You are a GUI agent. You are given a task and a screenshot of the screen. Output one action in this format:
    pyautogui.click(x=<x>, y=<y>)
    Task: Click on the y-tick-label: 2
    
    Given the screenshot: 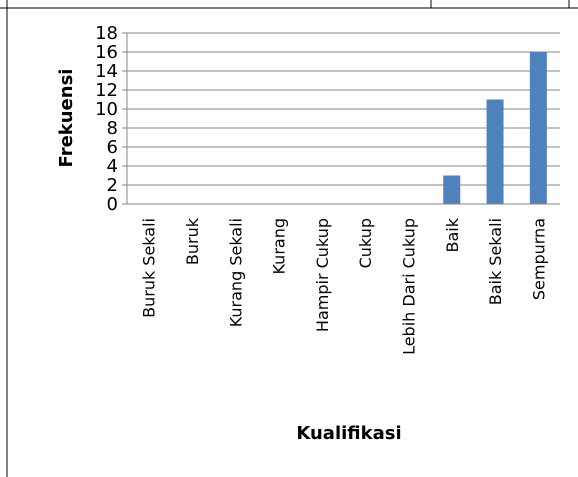 What is the action you would take?
    pyautogui.click(x=112, y=185)
    